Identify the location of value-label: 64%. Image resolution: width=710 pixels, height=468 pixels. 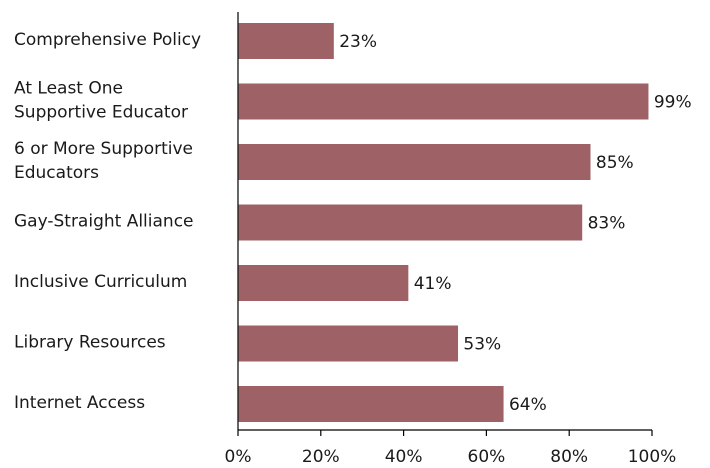
(528, 405).